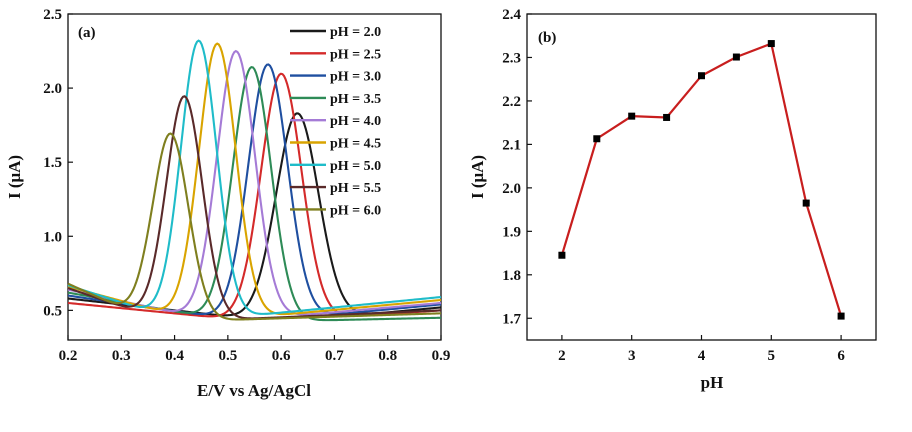 The width and height of the screenshot is (912, 432). I want to click on panel-a-y-ticks: 0.5 1.0 1.5 2.0 2.5, so click(58, 163).